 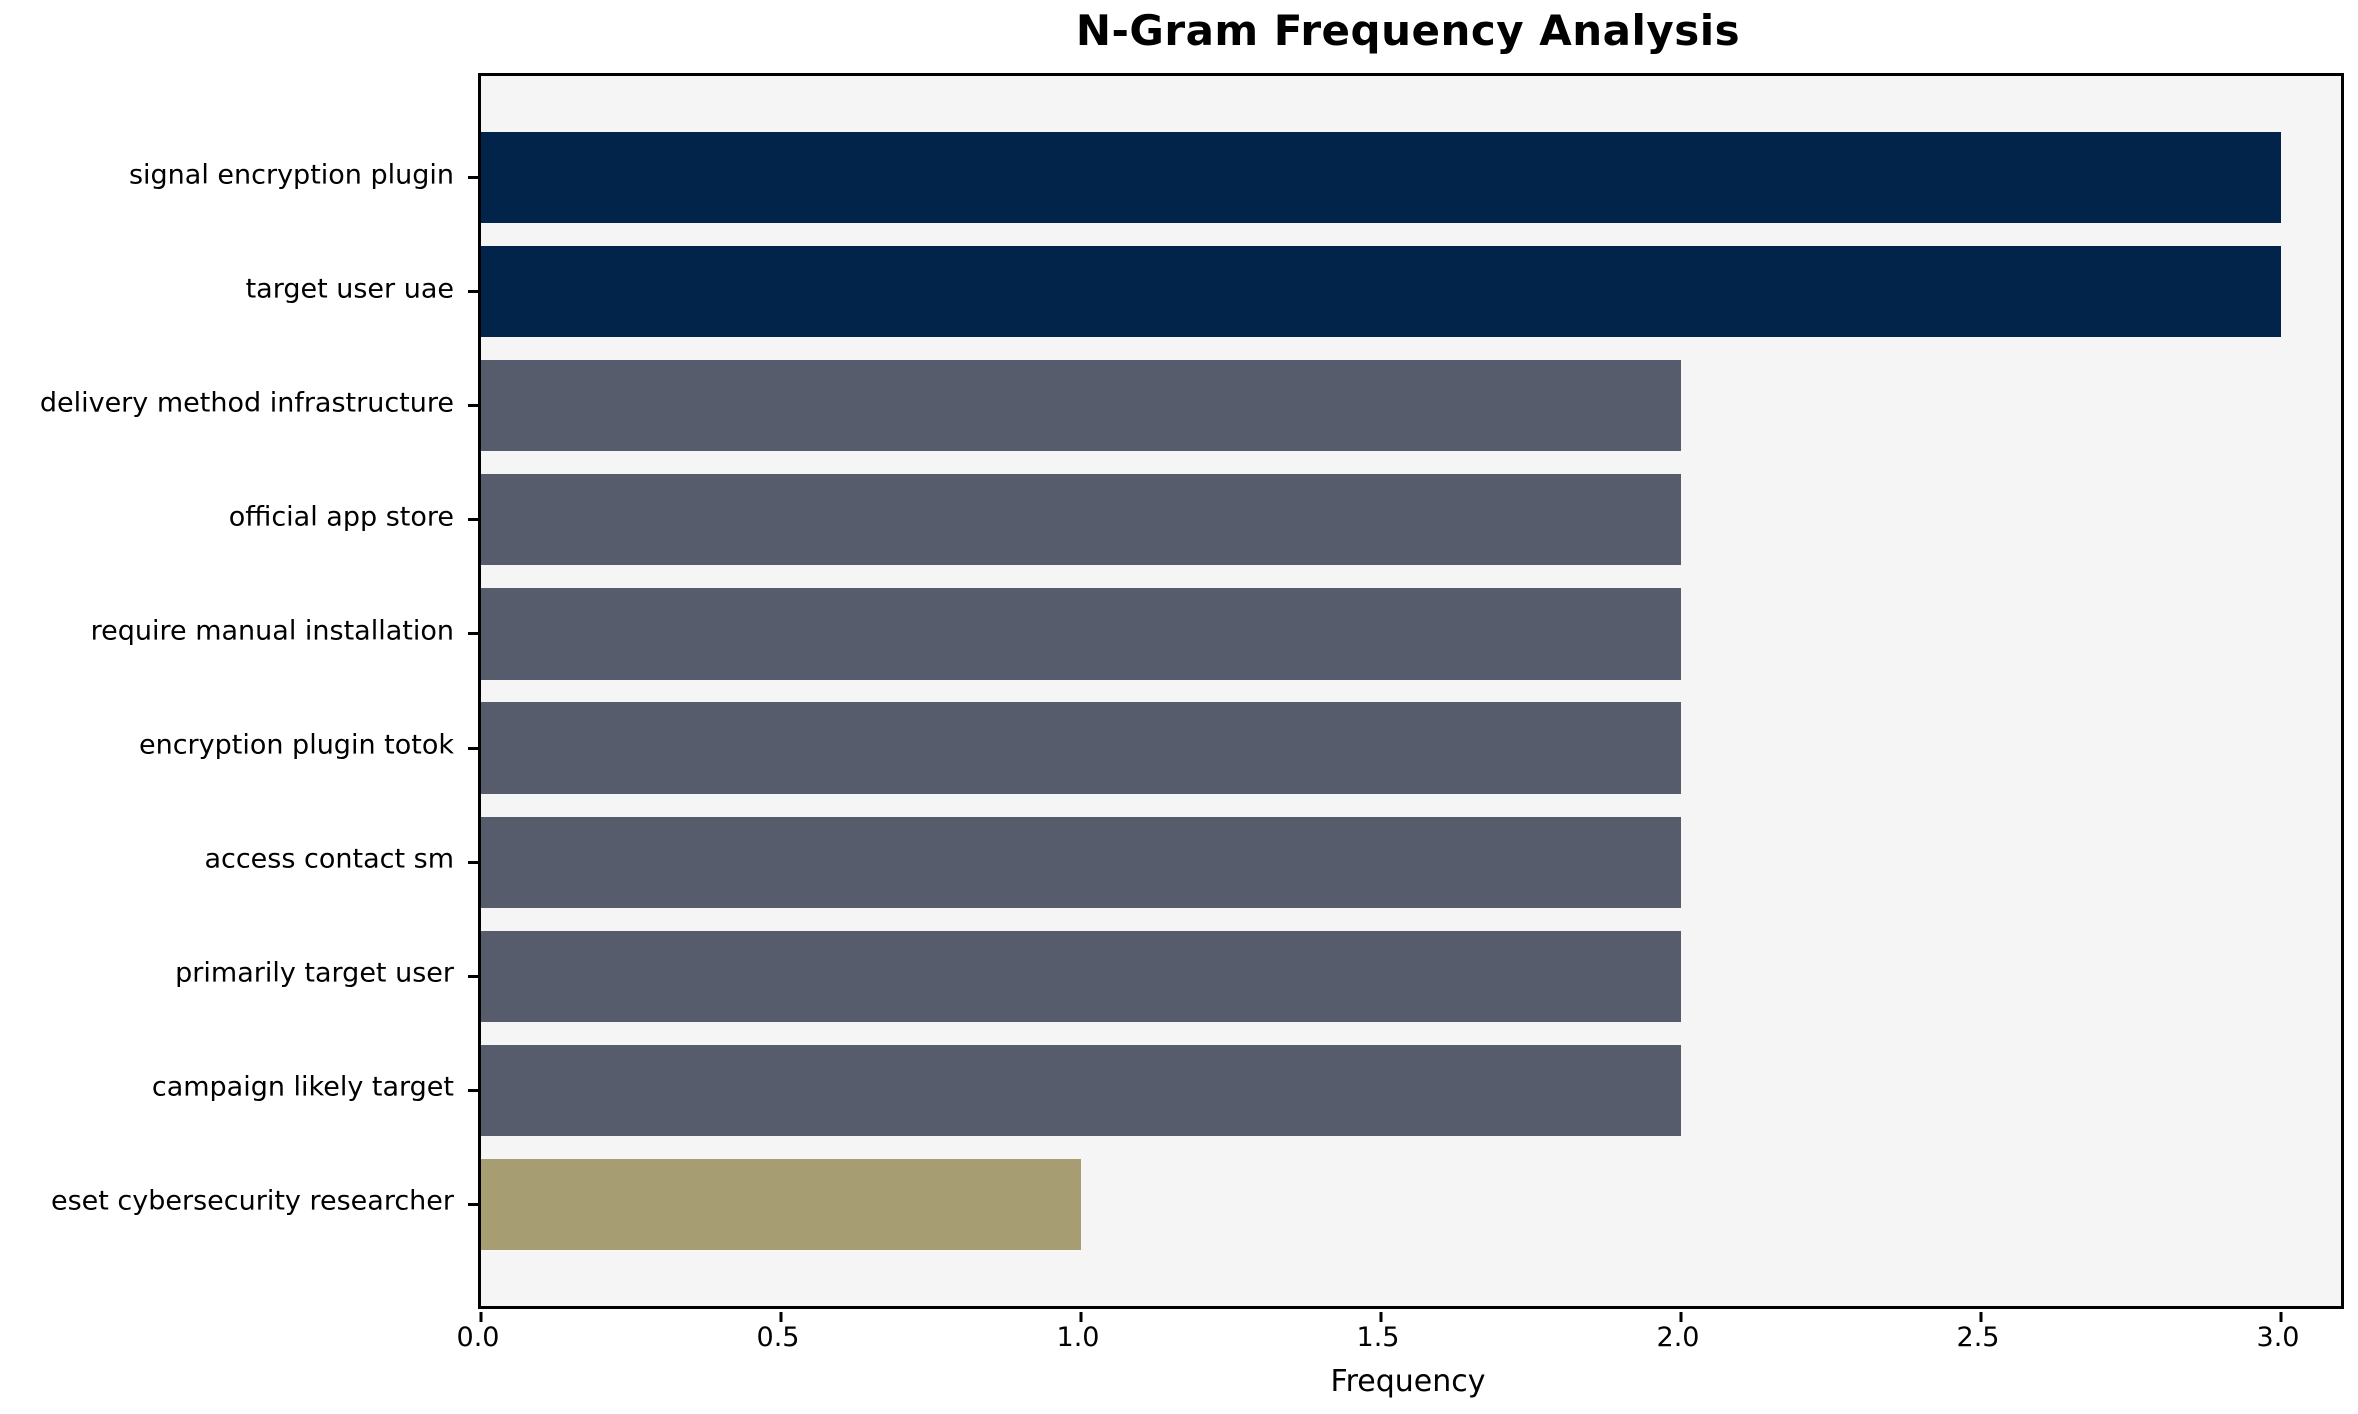 I want to click on x-tick-label: 3.0, so click(x=2278, y=1337).